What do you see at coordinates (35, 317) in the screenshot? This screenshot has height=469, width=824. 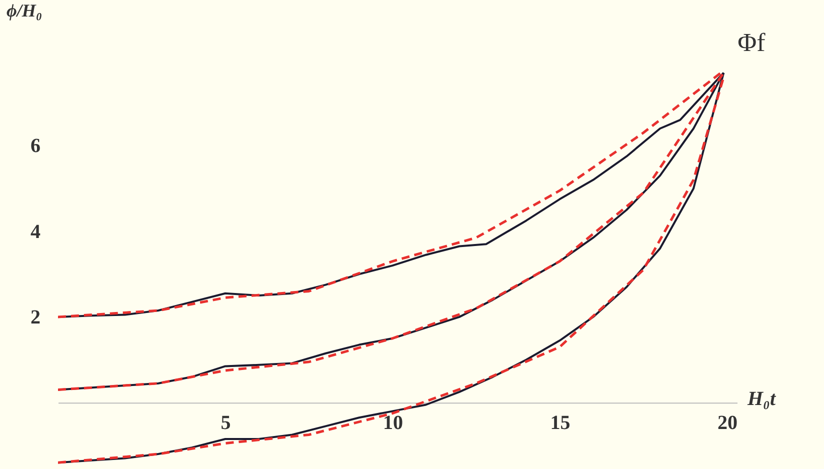 I see `y-tick-label: 2` at bounding box center [35, 317].